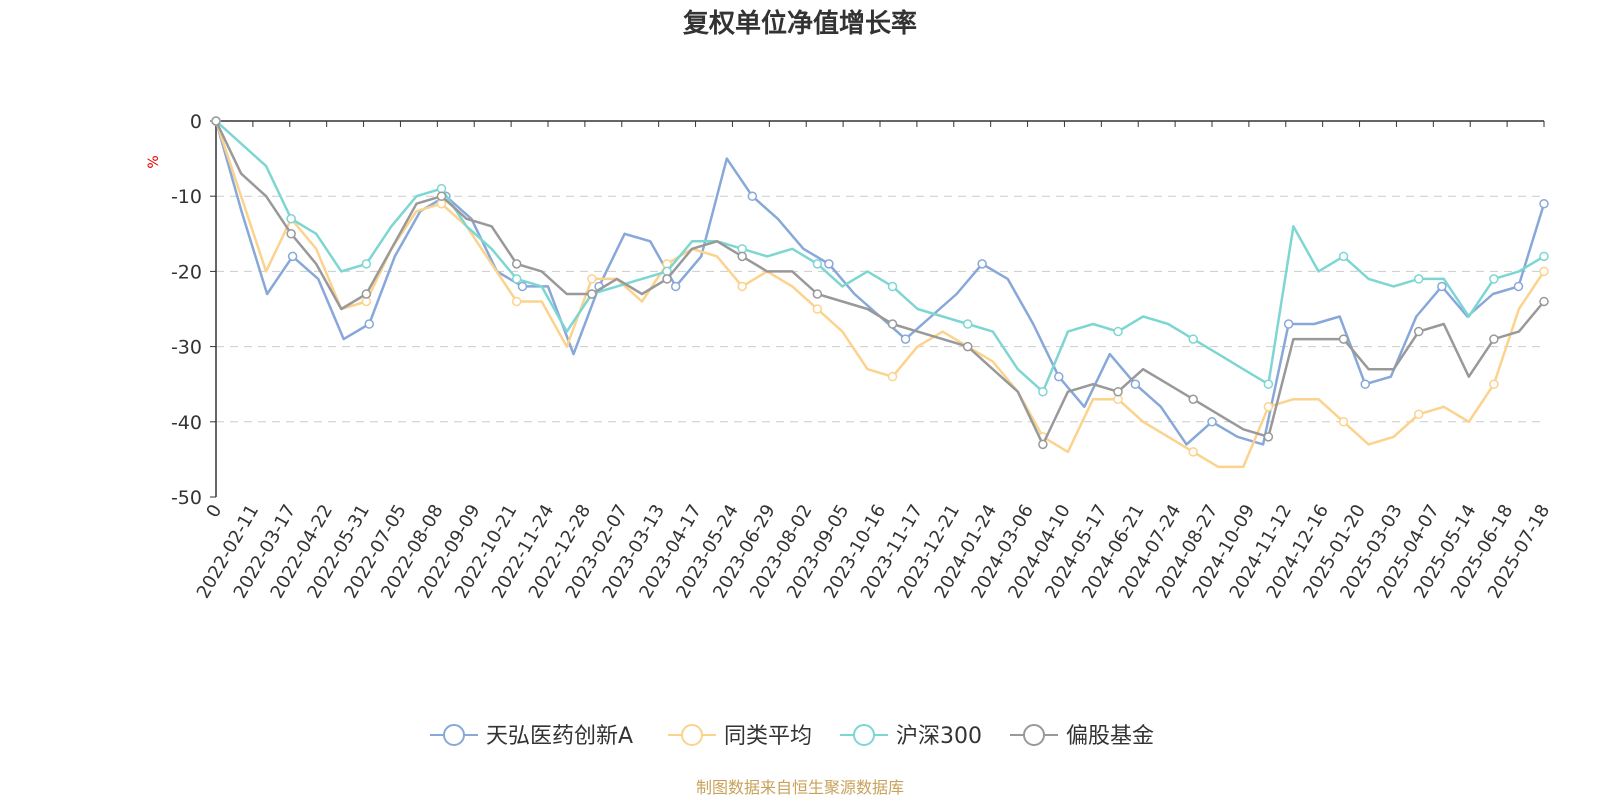 This screenshot has width=1600, height=800. I want to click on y-tick-label: -20, so click(186, 272).